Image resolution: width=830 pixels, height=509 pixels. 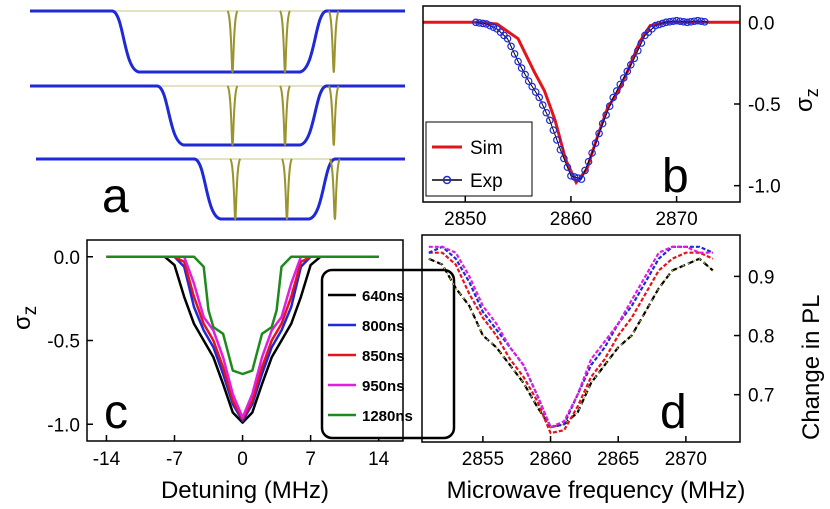 I want to click on series-d-red, so click(x=571, y=343).